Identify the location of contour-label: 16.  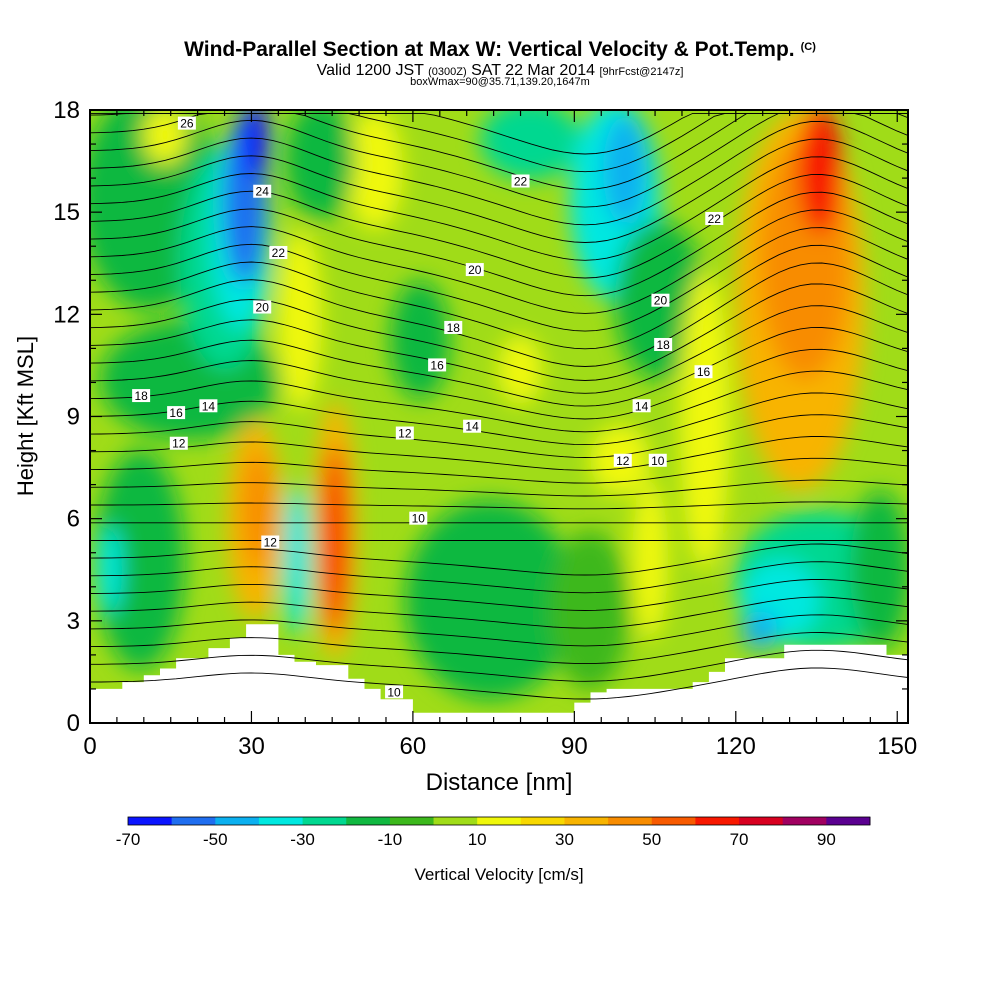
(703, 372).